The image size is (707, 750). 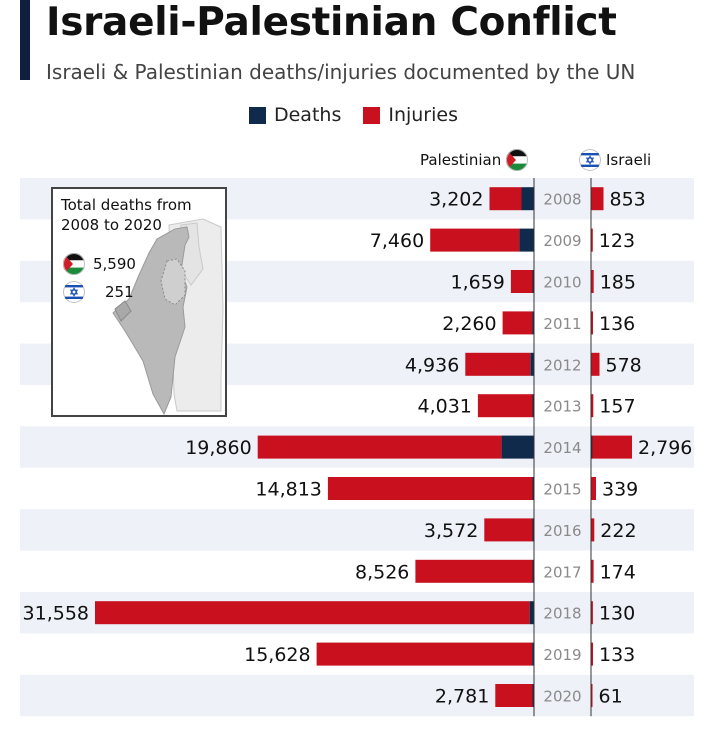 What do you see at coordinates (562, 655) in the screenshot?
I see `year-label: 2019` at bounding box center [562, 655].